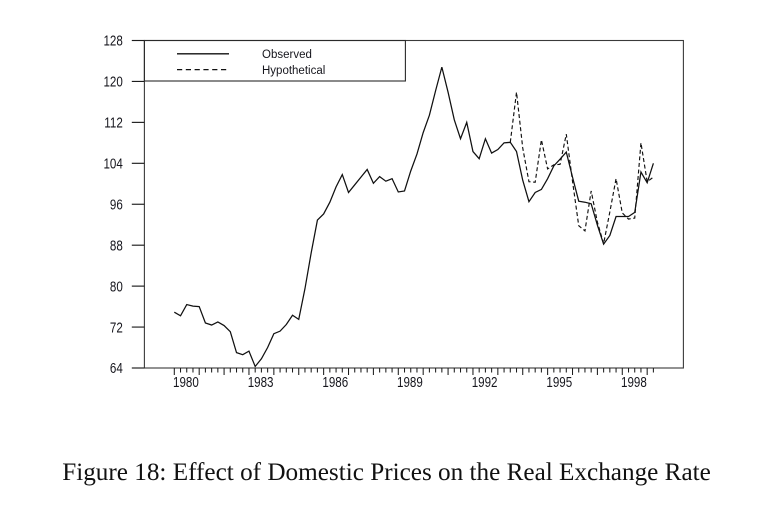 The height and width of the screenshot is (506, 765). What do you see at coordinates (485, 382) in the screenshot?
I see `svg-text: 1992` at bounding box center [485, 382].